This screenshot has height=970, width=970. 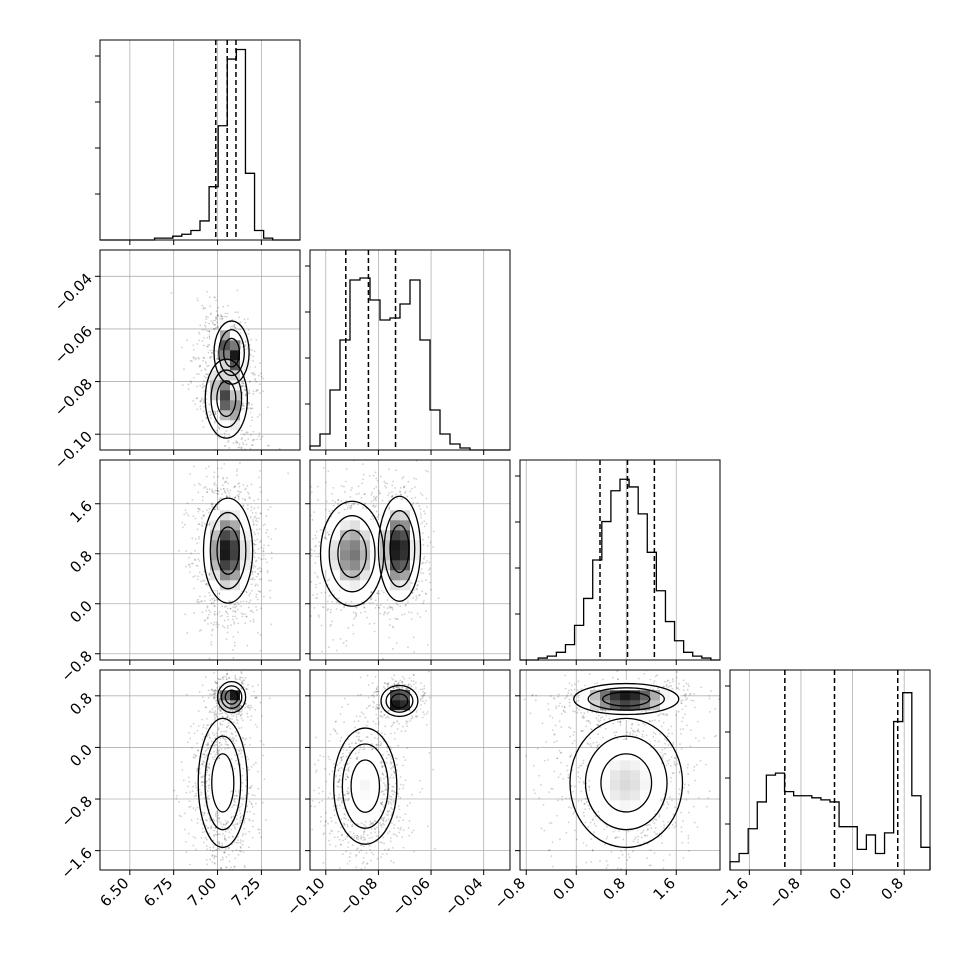 I want to click on x-tick-label: −1.6, so click(x=733, y=893).